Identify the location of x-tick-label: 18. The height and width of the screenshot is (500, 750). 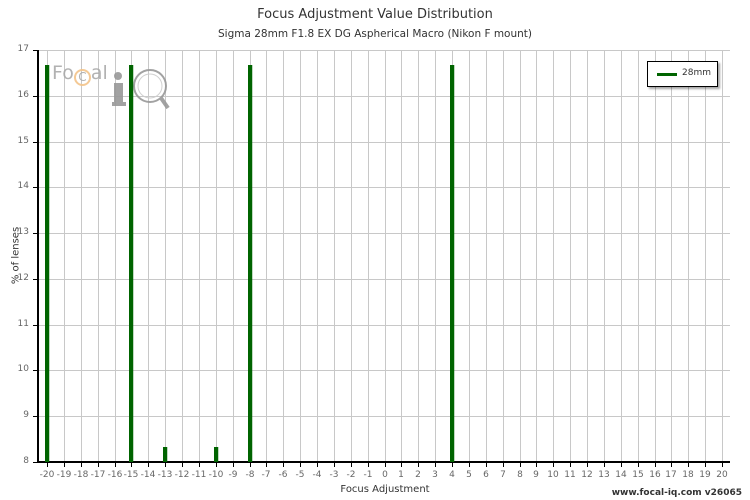
(688, 475).